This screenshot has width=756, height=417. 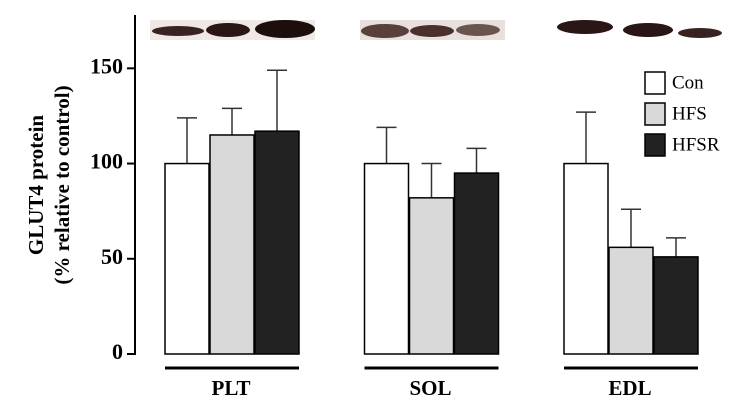 I want to click on y-tick-label: 0, so click(x=117, y=351).